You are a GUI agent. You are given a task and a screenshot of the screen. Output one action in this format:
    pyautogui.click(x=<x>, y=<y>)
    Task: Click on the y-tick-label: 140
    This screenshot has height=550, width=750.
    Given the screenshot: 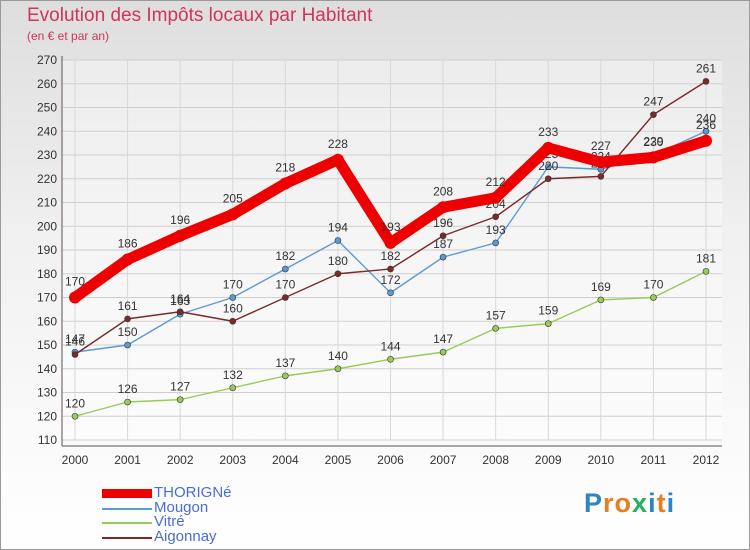 What is the action you would take?
    pyautogui.click(x=47, y=369)
    